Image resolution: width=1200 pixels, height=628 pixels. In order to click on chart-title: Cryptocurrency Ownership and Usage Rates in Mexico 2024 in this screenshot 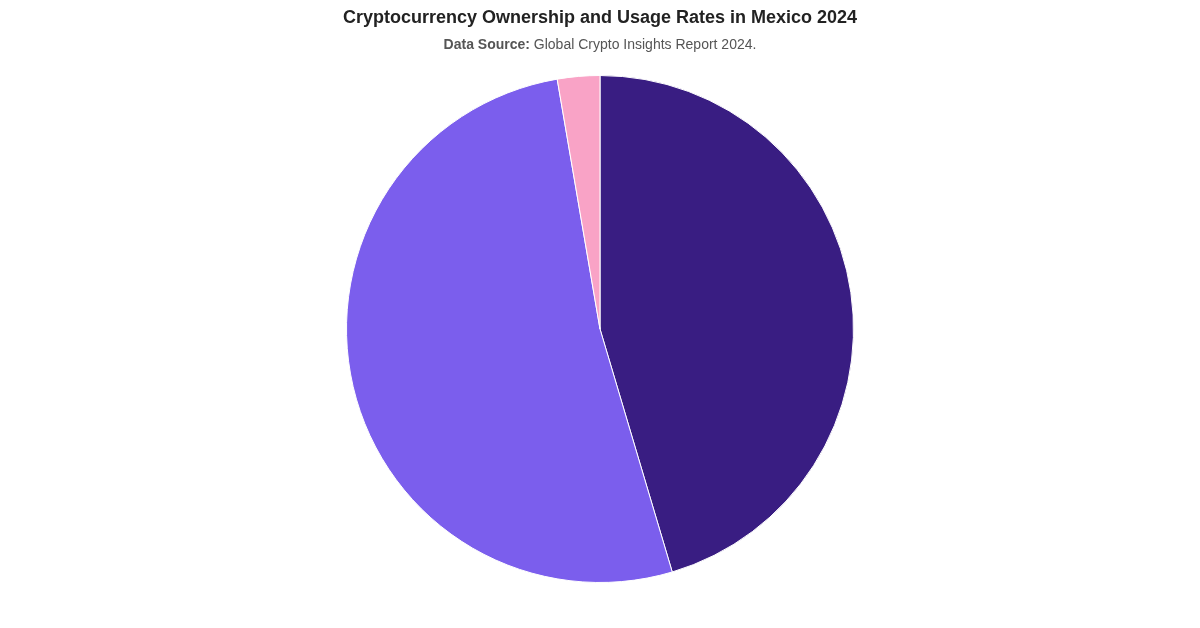, I will do `click(600, 17)`.